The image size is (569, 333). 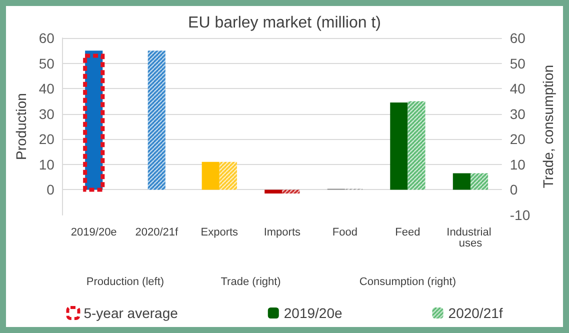 I want to click on x-tick-label: Industrial uses, so click(x=470, y=238).